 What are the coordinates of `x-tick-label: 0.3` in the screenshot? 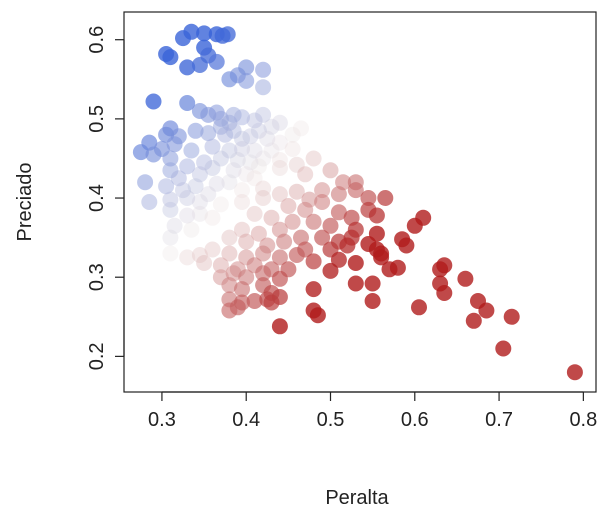 It's located at (162, 420).